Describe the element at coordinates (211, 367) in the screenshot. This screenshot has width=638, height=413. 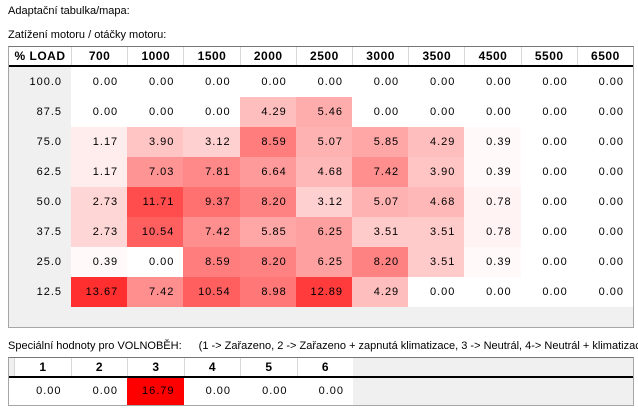
I see `idle-header-cell: 4` at that location.